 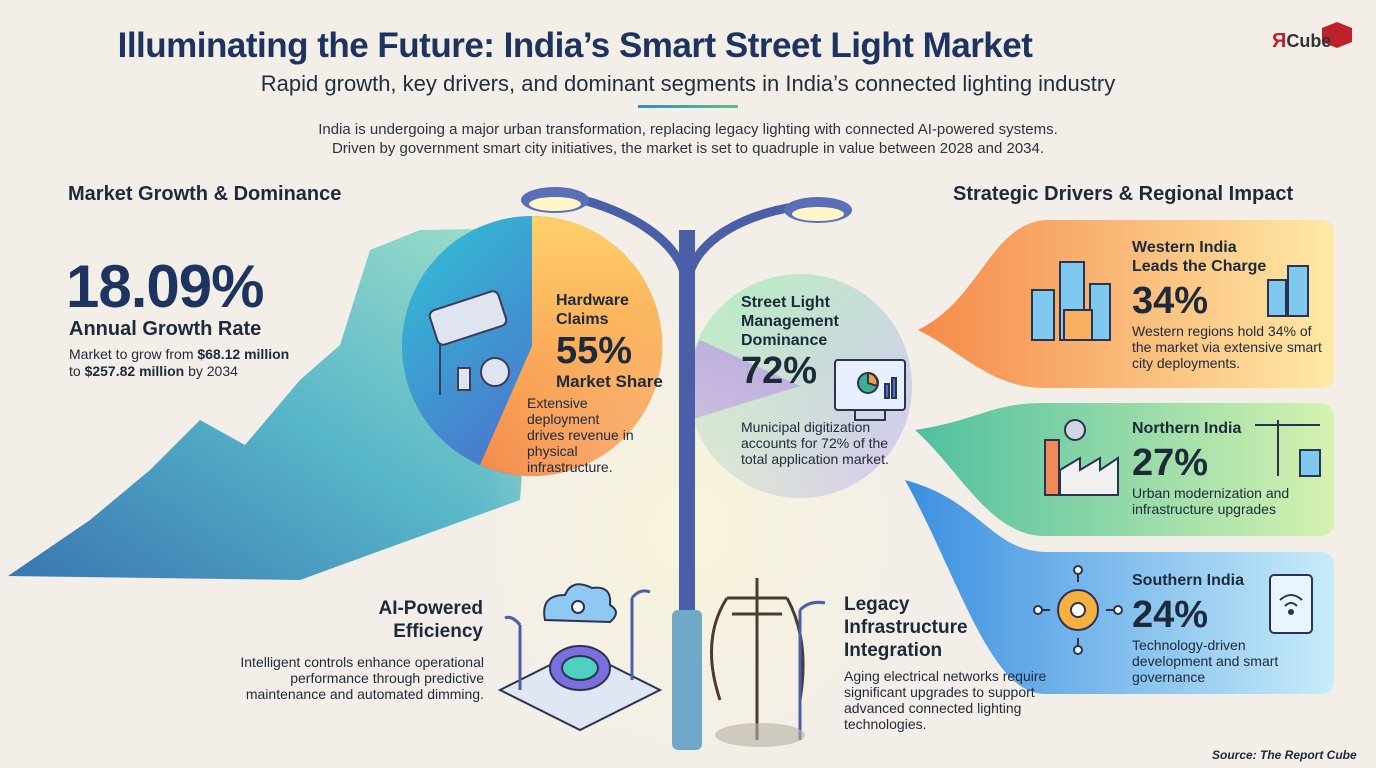 I want to click on legacy-title-line-3: Integration, so click(x=893, y=650).